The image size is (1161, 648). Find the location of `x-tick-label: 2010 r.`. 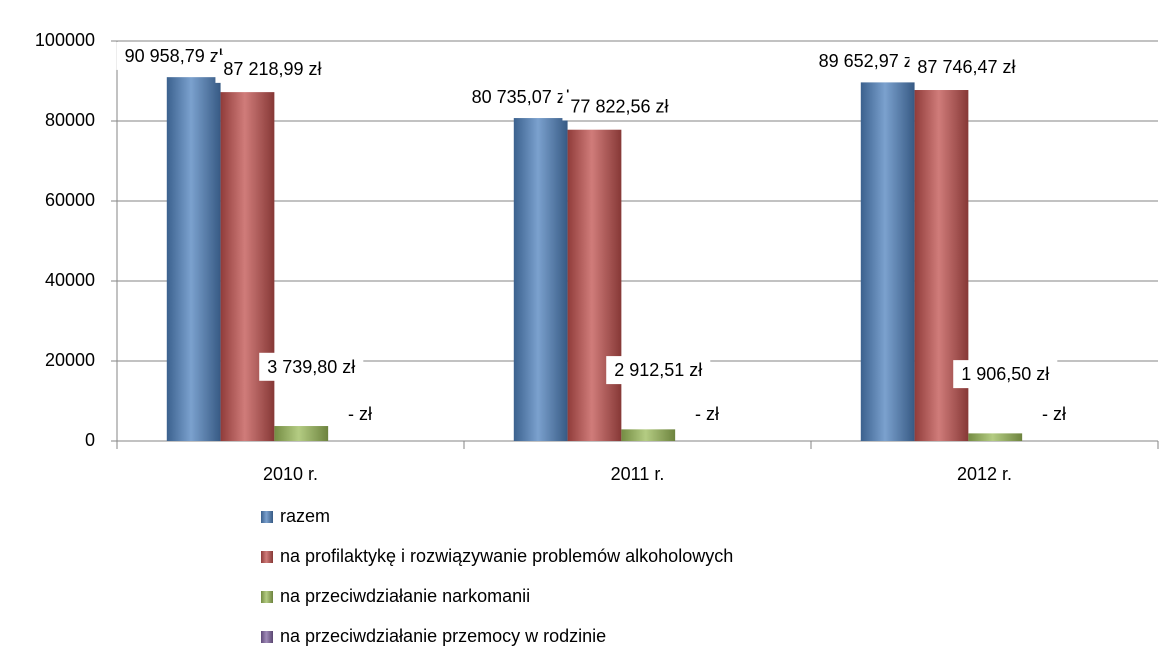

x-tick-label: 2010 r. is located at coordinates (290, 474).